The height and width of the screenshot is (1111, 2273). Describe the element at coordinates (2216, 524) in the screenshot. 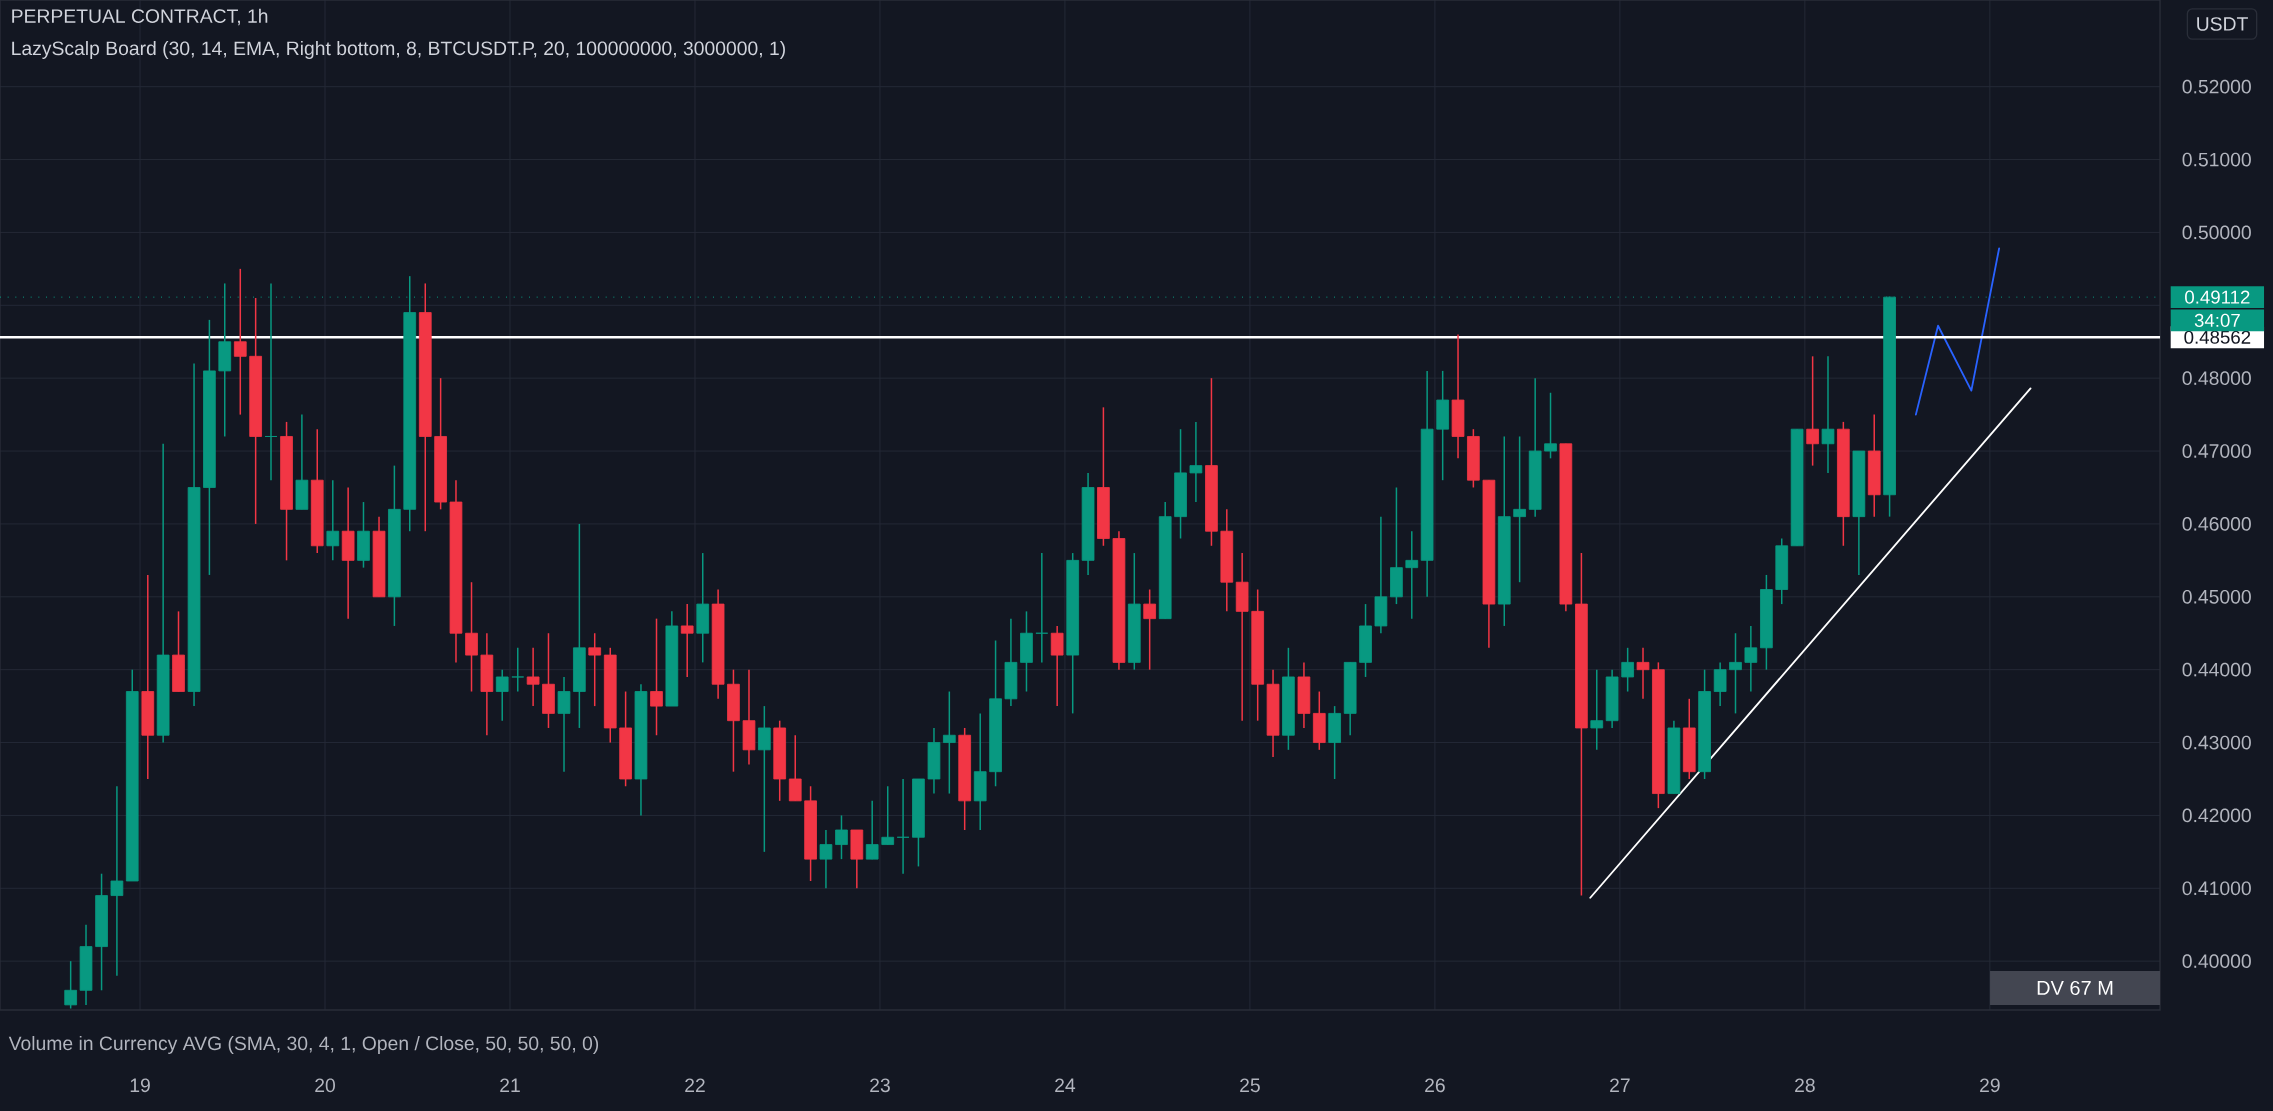

I see `y-tick-label: 0.46000` at that location.